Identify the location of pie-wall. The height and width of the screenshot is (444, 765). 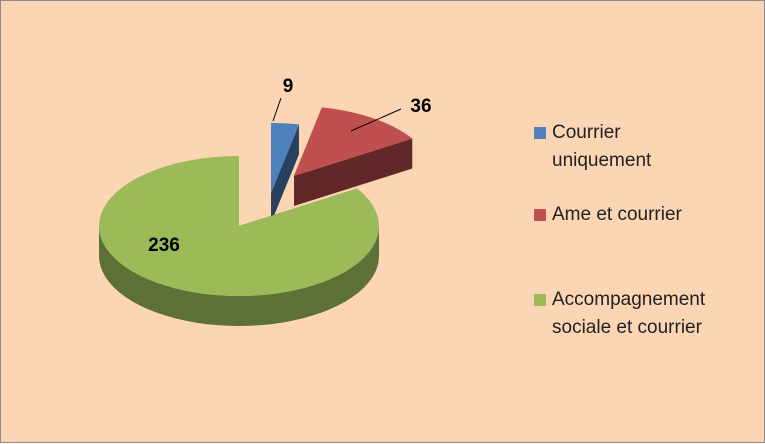
(239, 276).